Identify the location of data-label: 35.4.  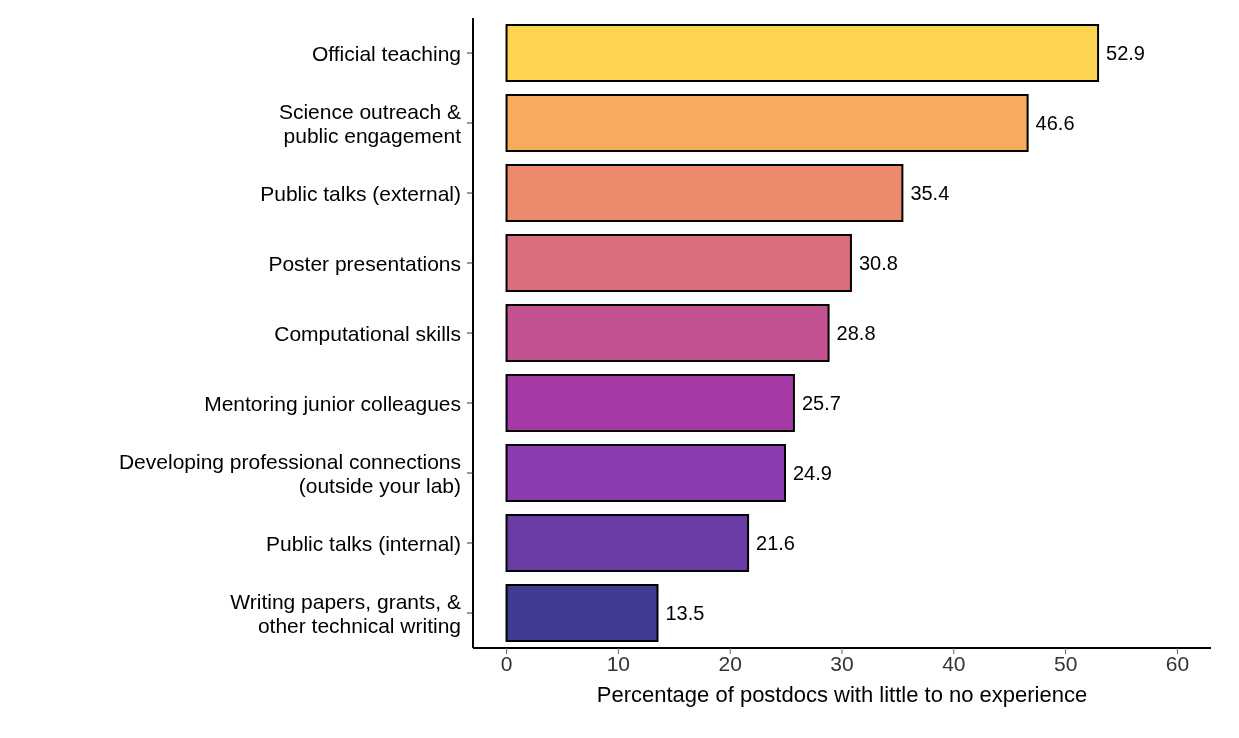
(930, 193).